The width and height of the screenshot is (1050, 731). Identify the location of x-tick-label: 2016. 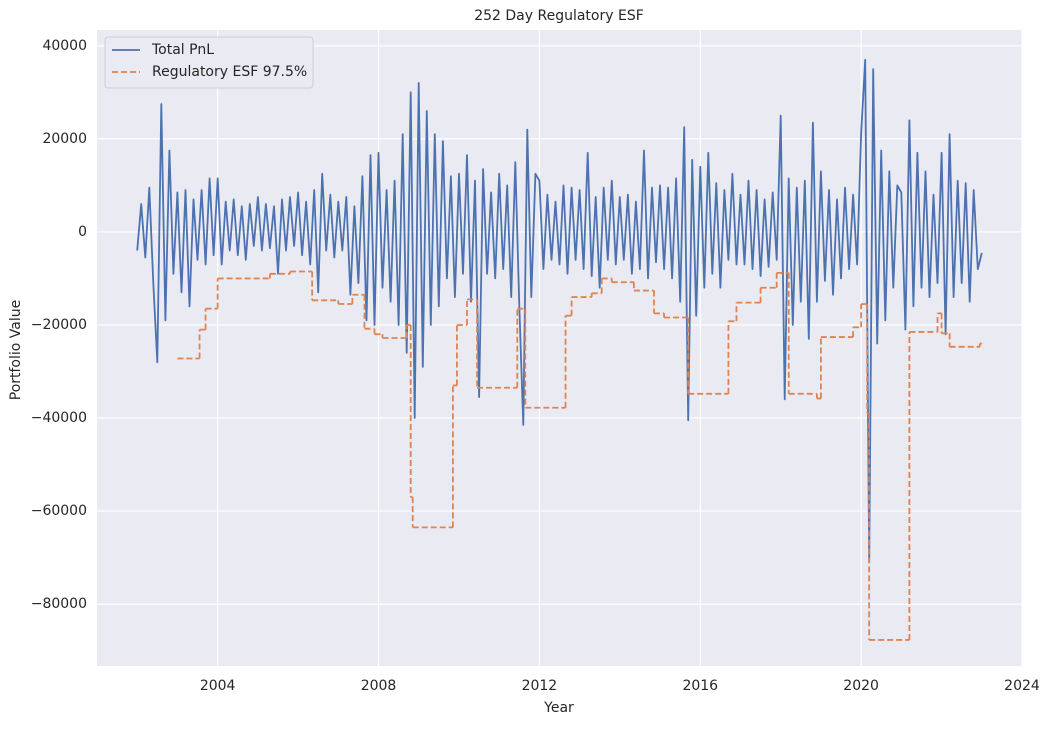
(700, 686).